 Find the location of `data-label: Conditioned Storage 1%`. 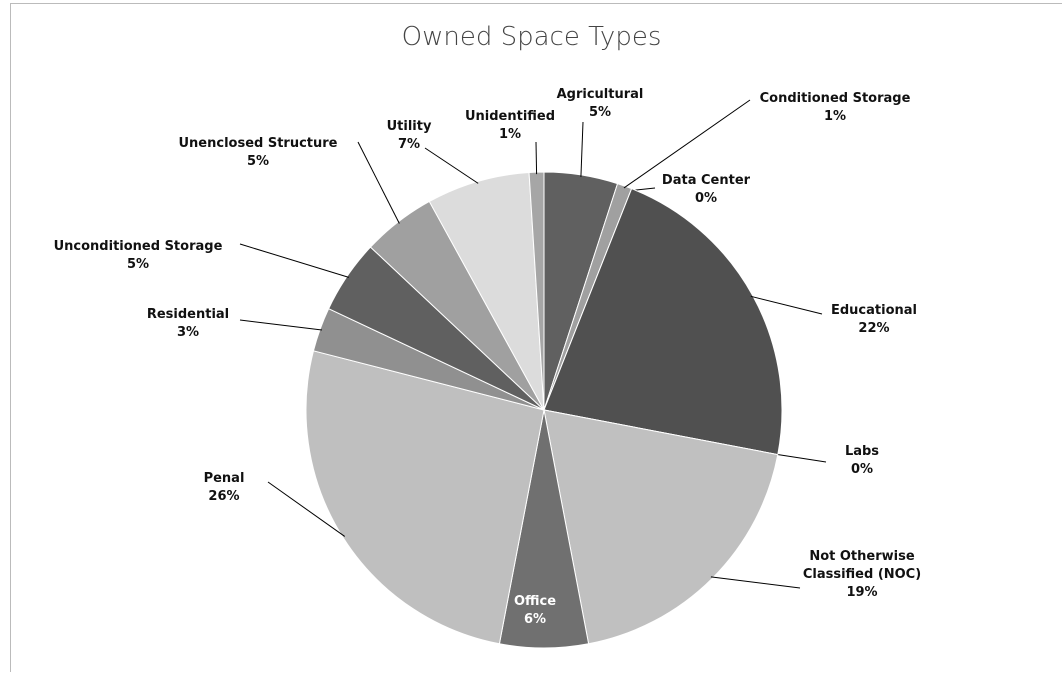

data-label: Conditioned Storage 1% is located at coordinates (835, 108).